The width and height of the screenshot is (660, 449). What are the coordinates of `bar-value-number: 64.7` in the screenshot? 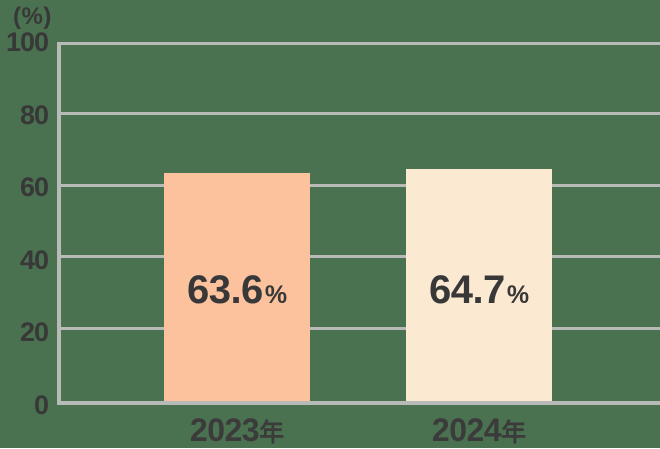 It's located at (466, 290).